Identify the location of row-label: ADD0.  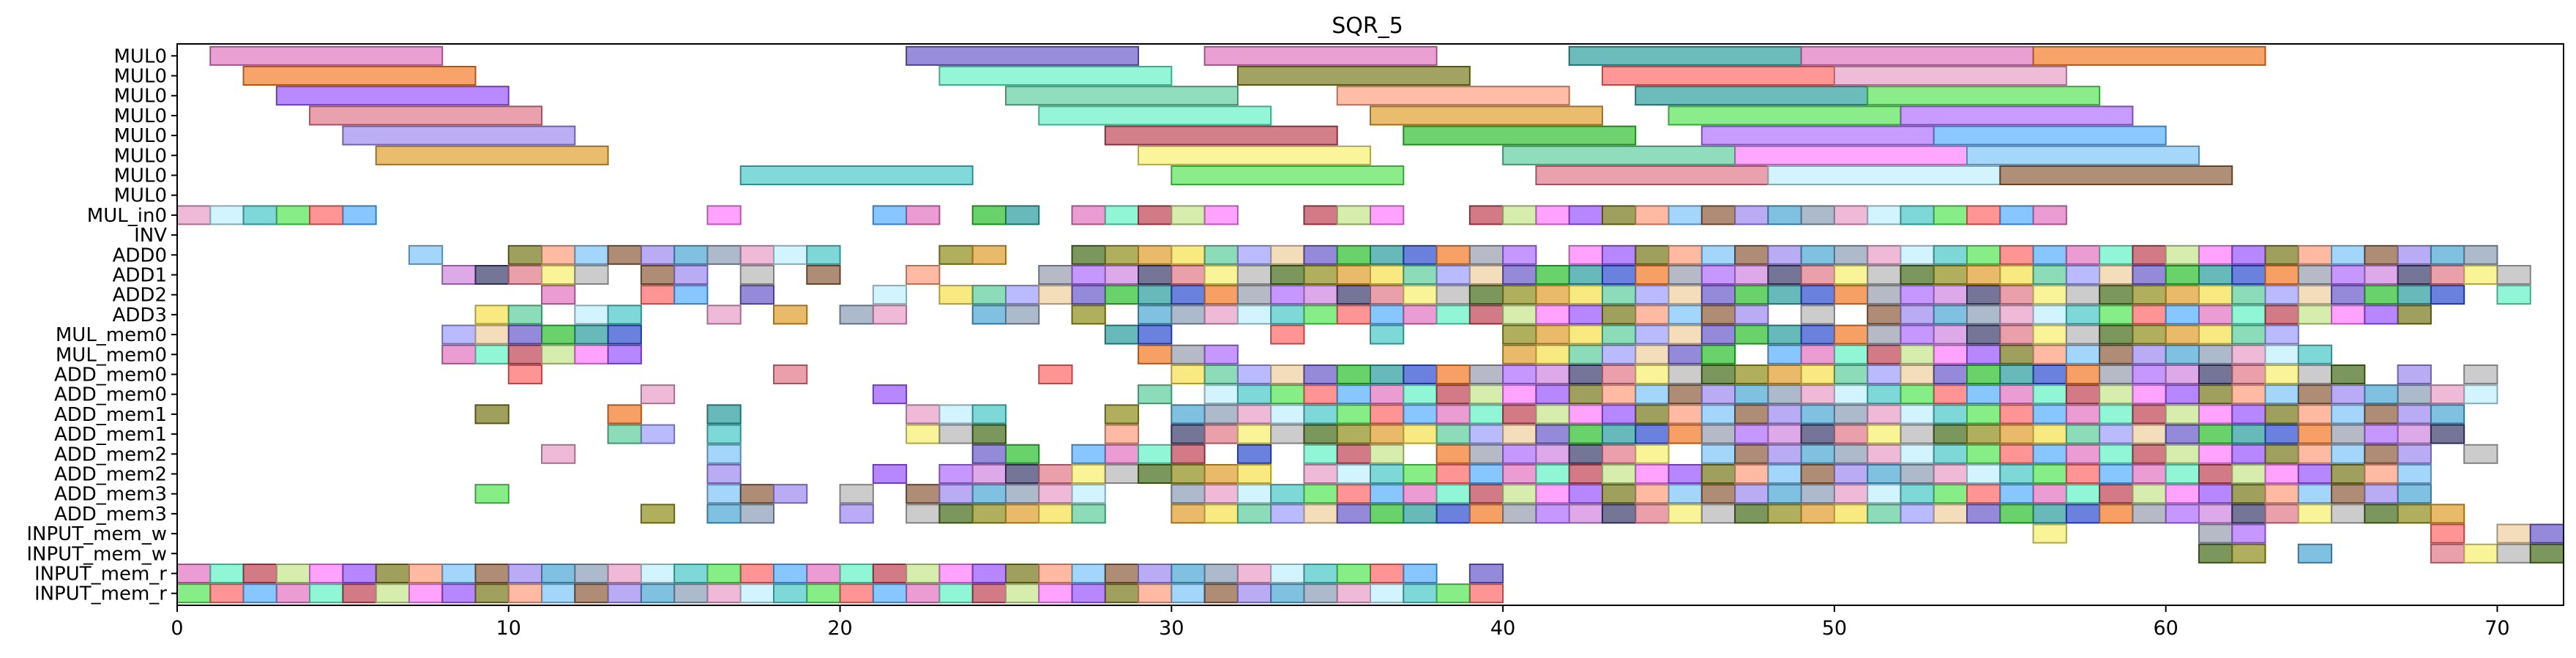
(140, 255).